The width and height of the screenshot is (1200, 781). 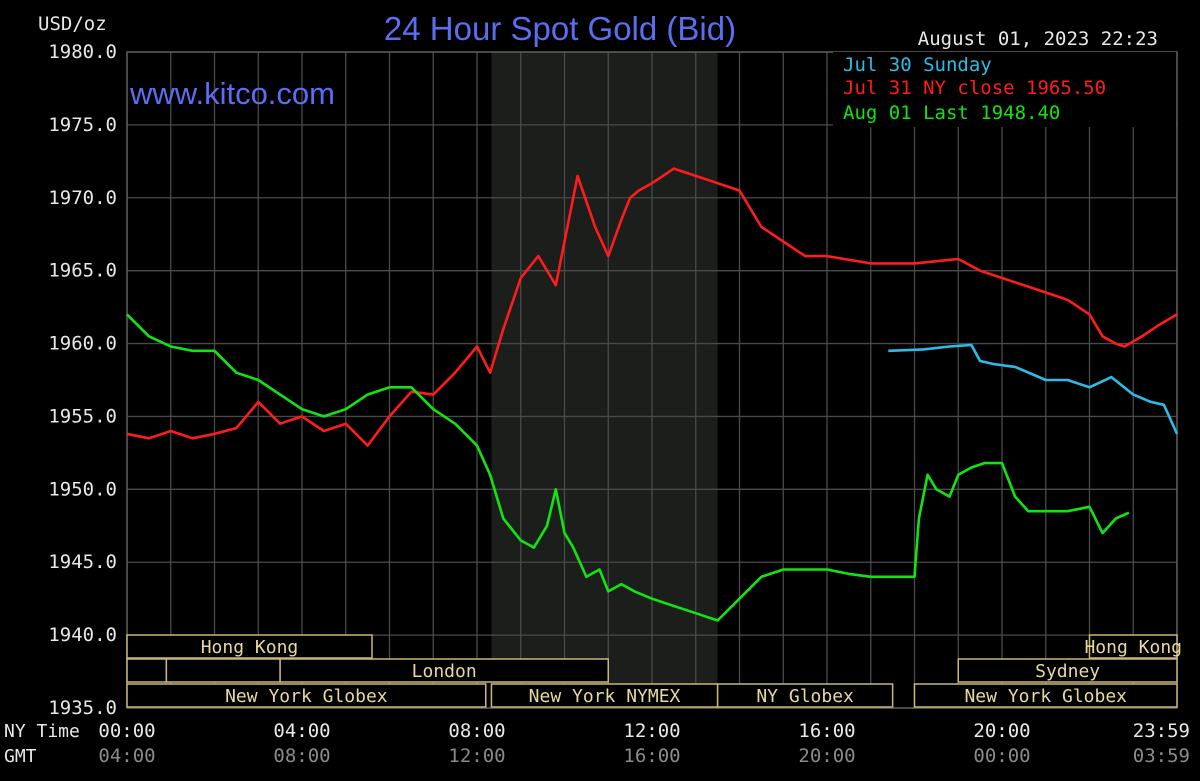 I want to click on watermark-url: www.kitco.com, so click(x=232, y=93).